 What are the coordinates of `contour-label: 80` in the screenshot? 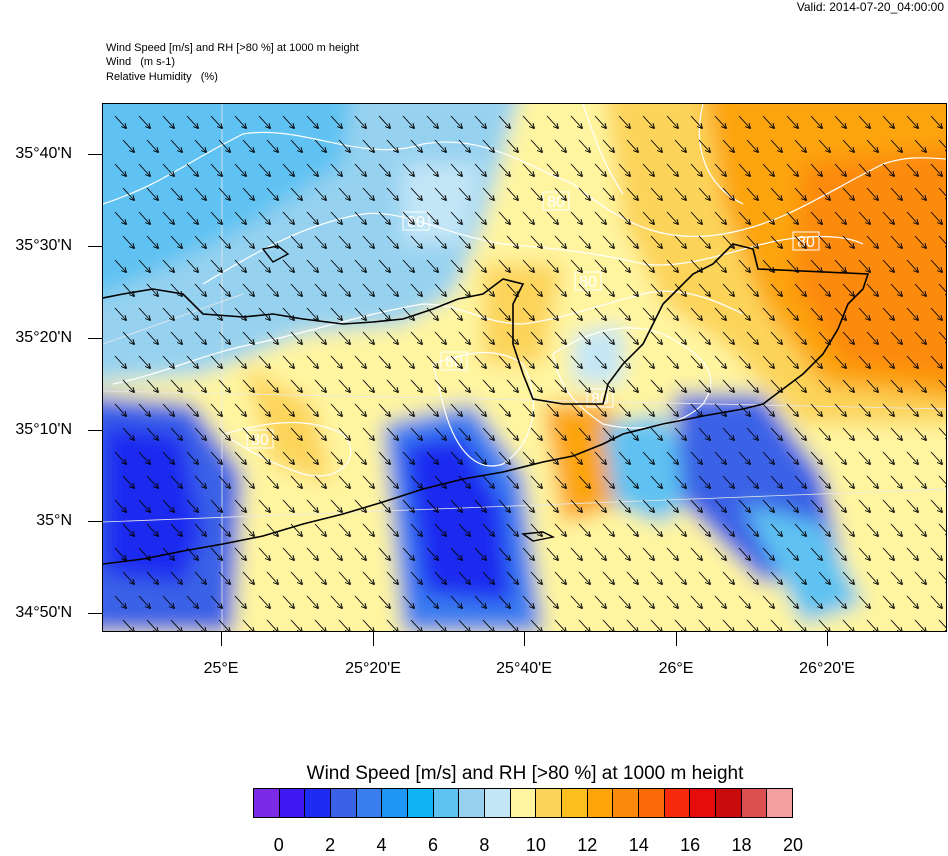 It's located at (416, 222).